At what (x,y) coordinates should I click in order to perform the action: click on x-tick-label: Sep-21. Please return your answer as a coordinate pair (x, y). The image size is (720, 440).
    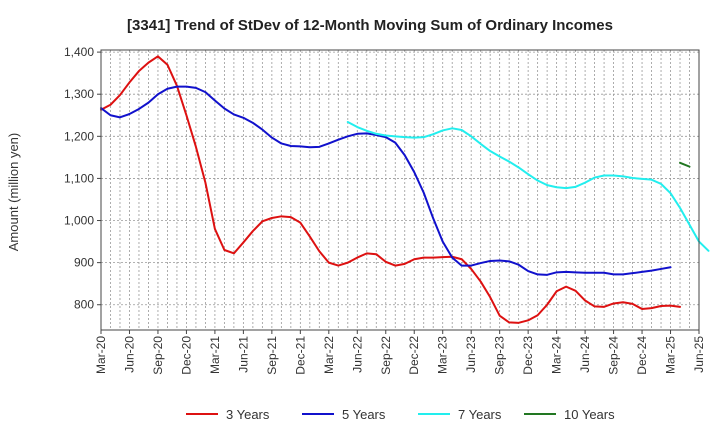
    Looking at the image, I should click on (272, 355).